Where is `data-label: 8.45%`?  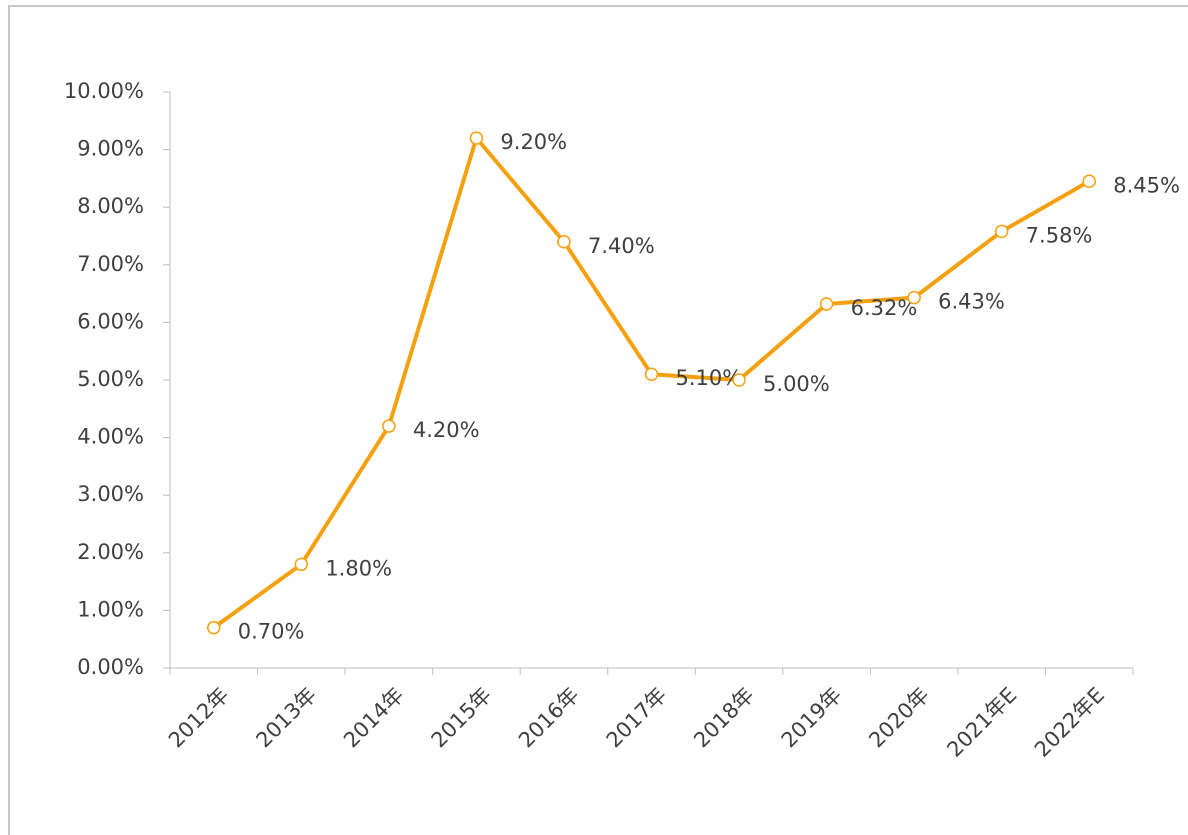
data-label: 8.45% is located at coordinates (1146, 185).